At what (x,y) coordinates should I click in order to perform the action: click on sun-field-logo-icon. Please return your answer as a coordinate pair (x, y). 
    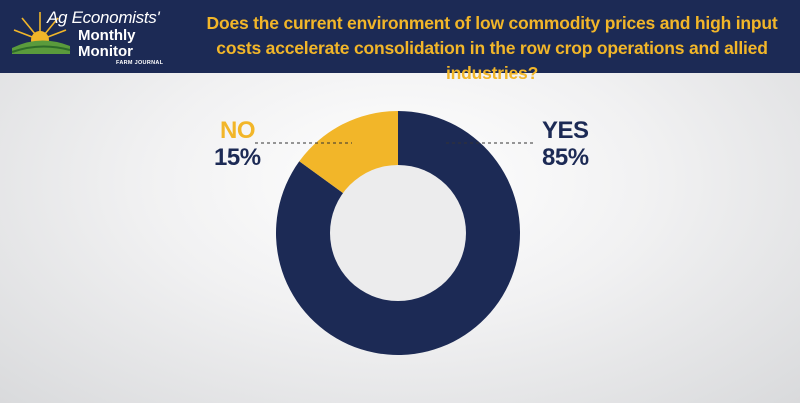
    Looking at the image, I should click on (41, 33).